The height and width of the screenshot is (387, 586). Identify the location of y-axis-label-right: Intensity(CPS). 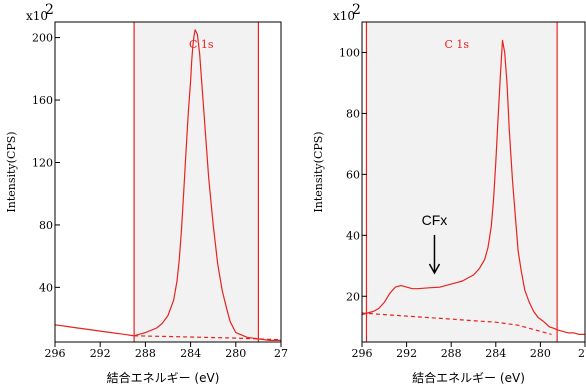
(318, 171).